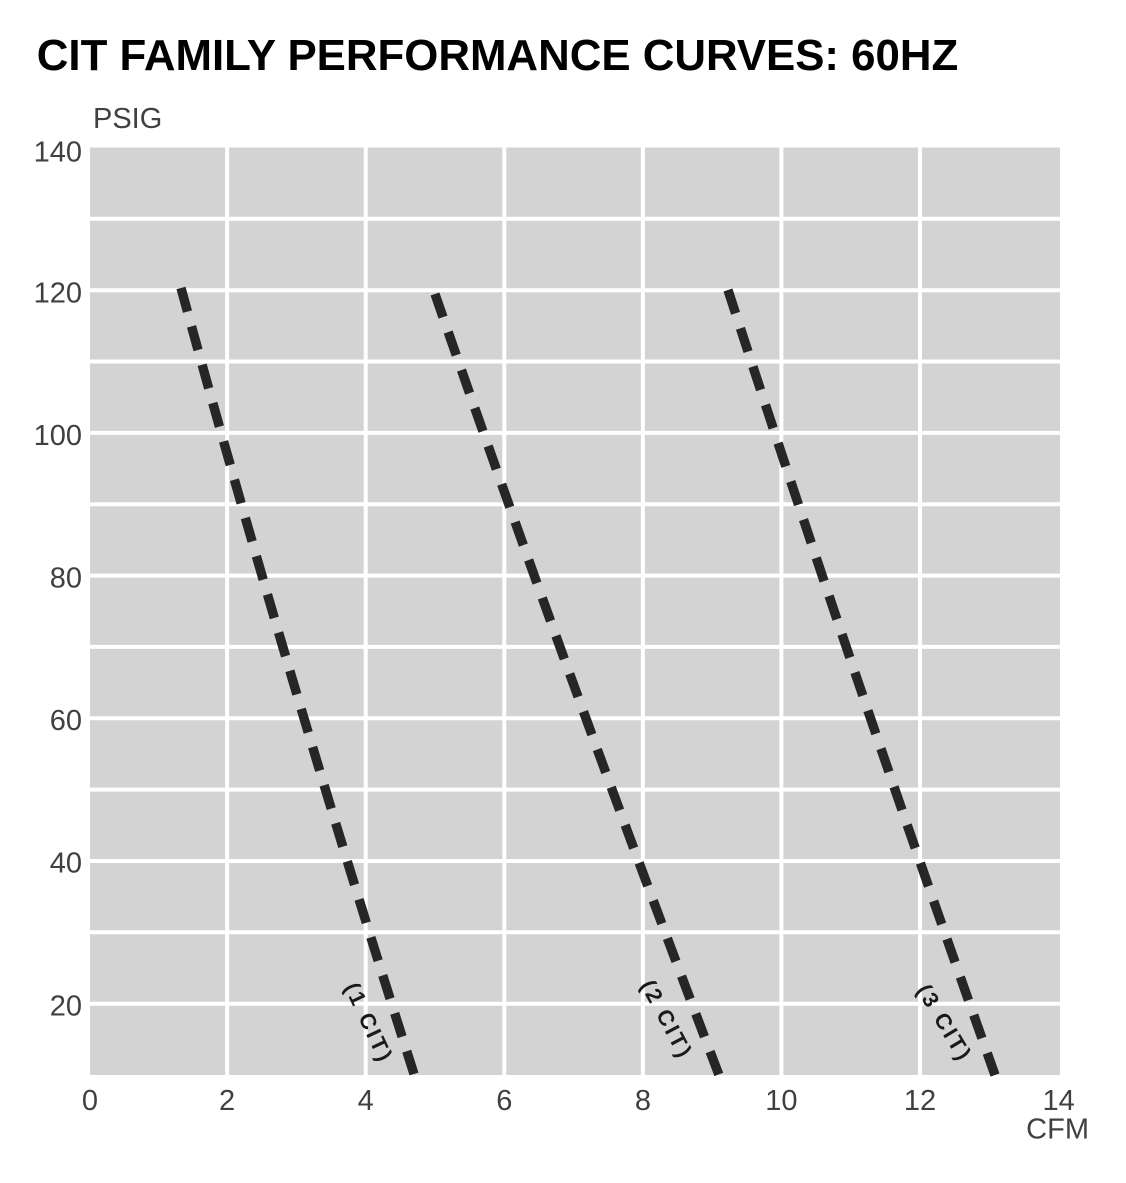  Describe the element at coordinates (227, 1101) in the screenshot. I see `svg-text: 2` at that location.